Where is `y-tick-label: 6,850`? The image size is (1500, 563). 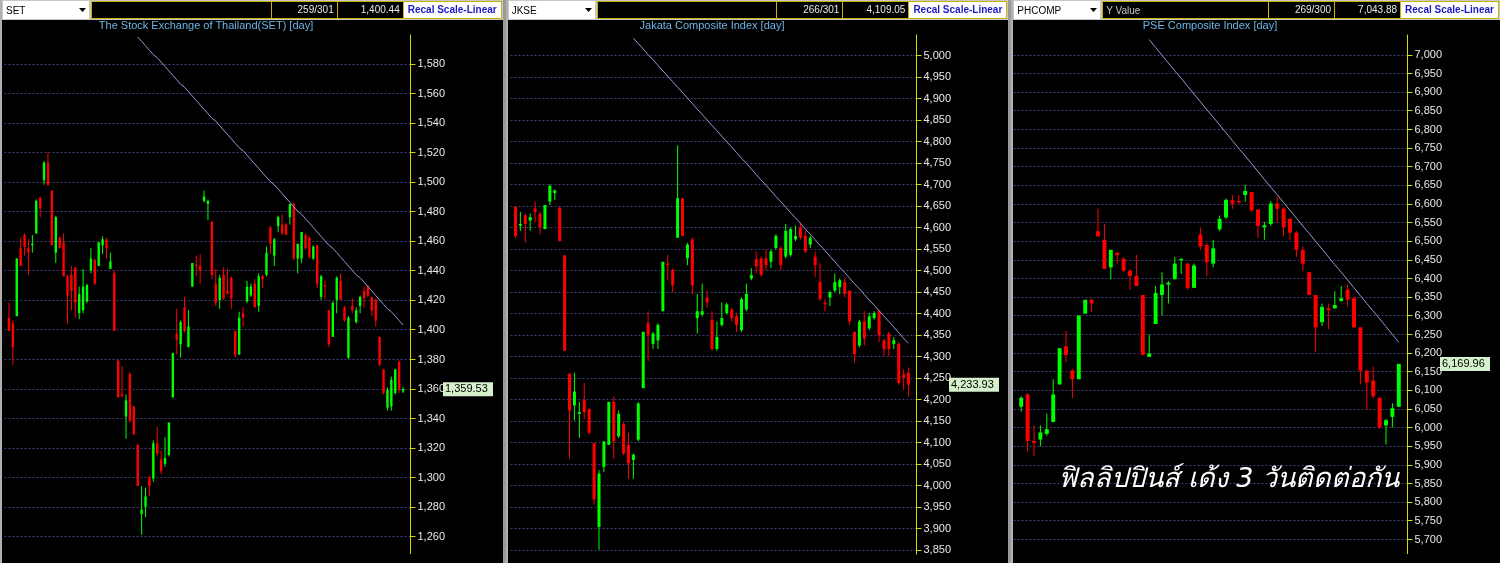
y-tick-label: 6,850 is located at coordinates (1428, 109).